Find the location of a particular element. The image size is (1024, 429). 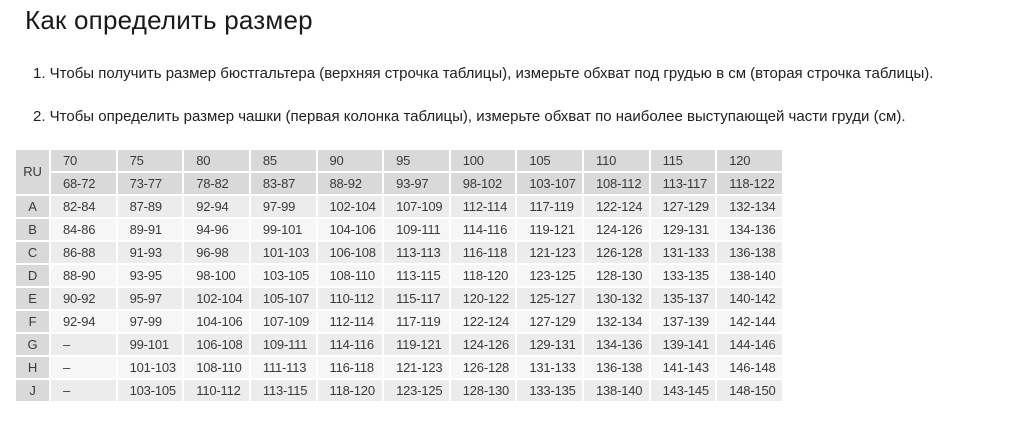

band-size-cell: 90 is located at coordinates (350, 160).